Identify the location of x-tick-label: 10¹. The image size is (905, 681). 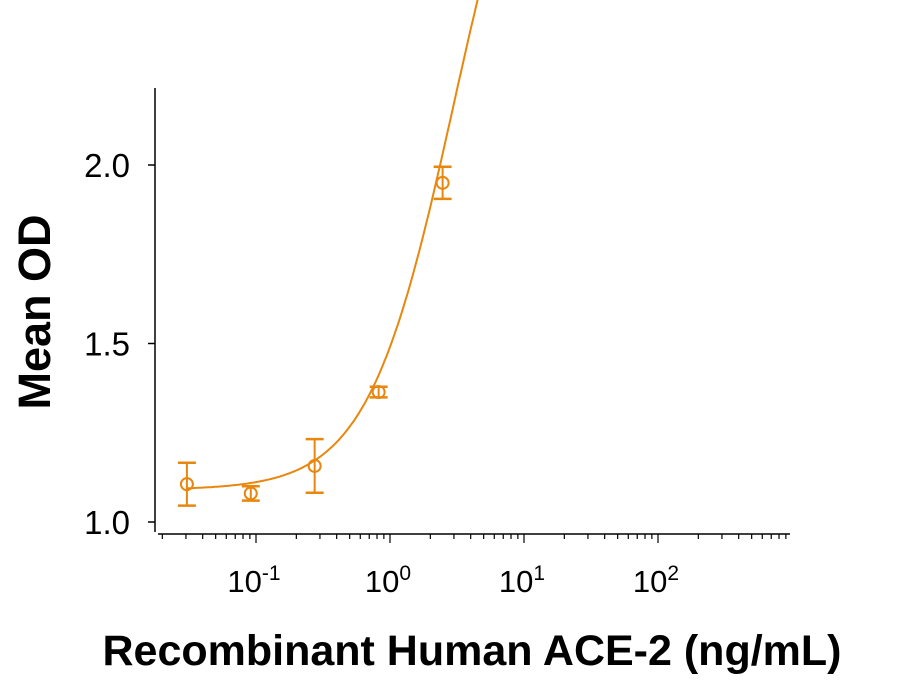
(522, 580).